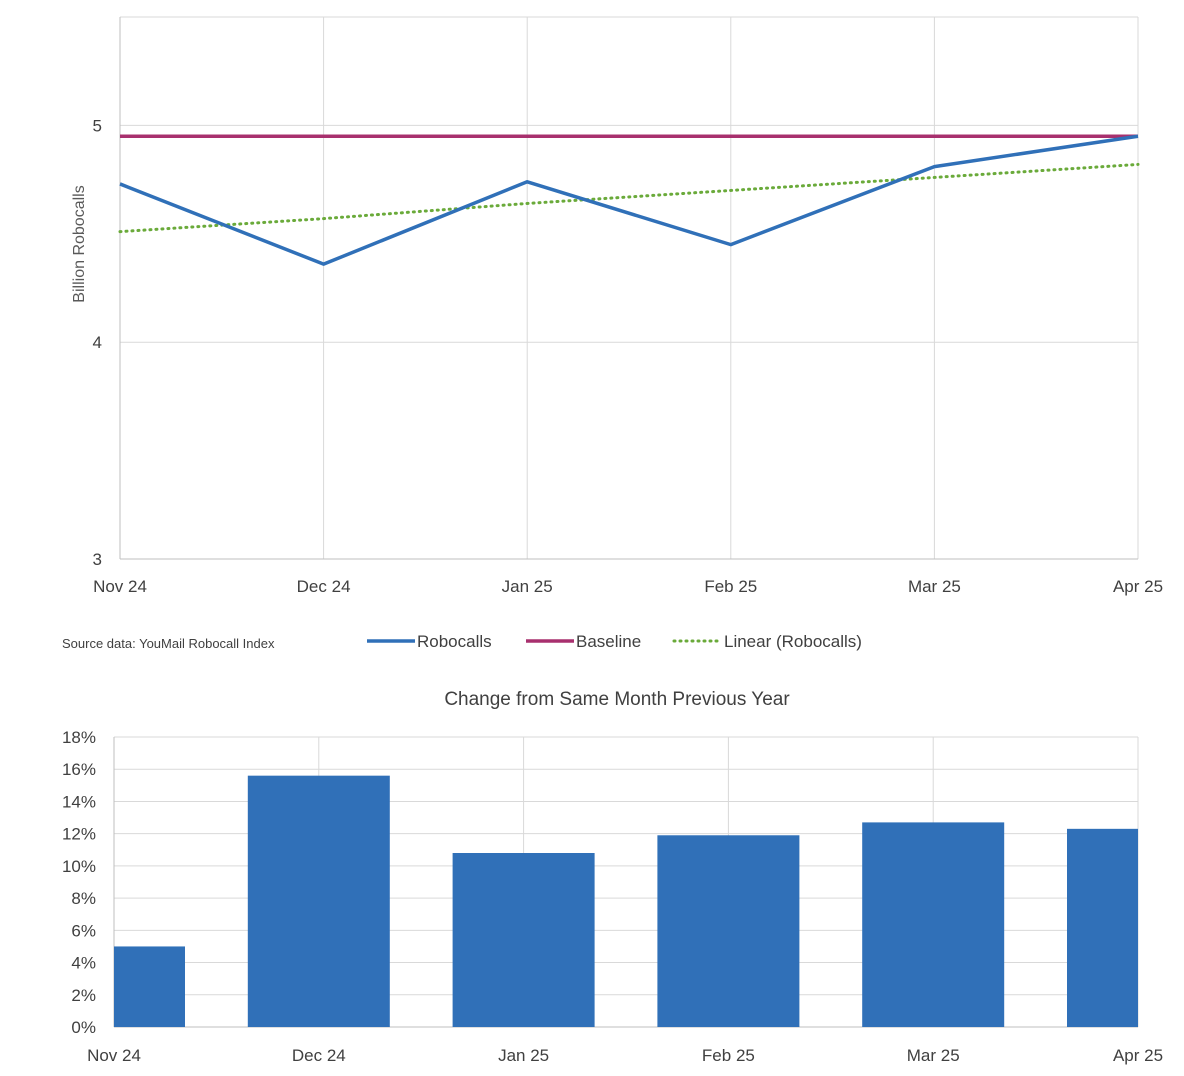 The width and height of the screenshot is (1184, 1076). What do you see at coordinates (83, 930) in the screenshot?
I see `y-tick-label: 6%` at bounding box center [83, 930].